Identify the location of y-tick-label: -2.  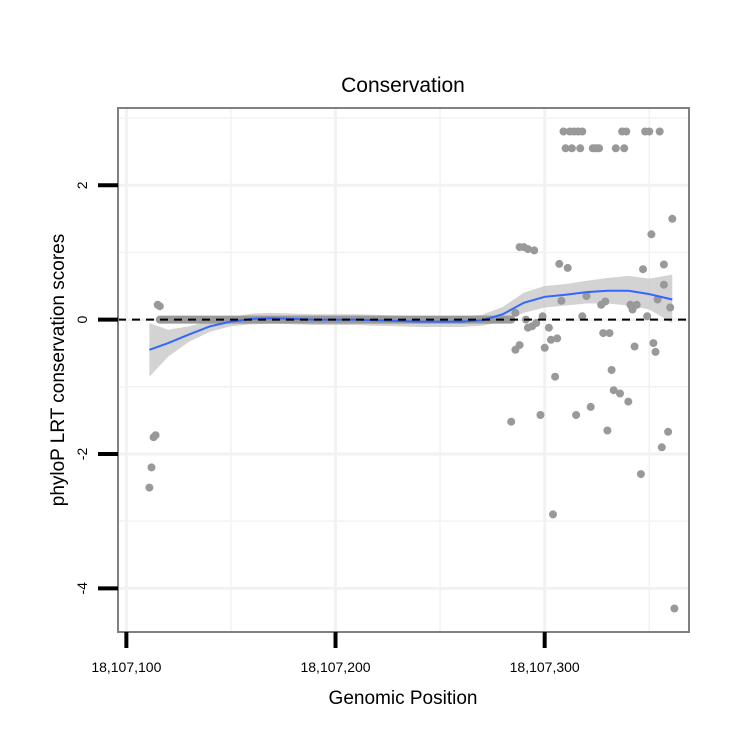
(82, 454).